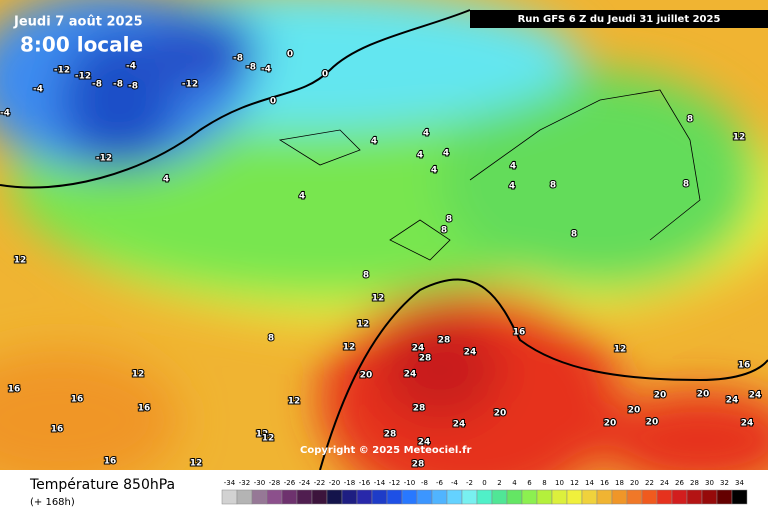 This screenshot has width=768, height=516. I want to click on scale-label: 28, so click(694, 483).